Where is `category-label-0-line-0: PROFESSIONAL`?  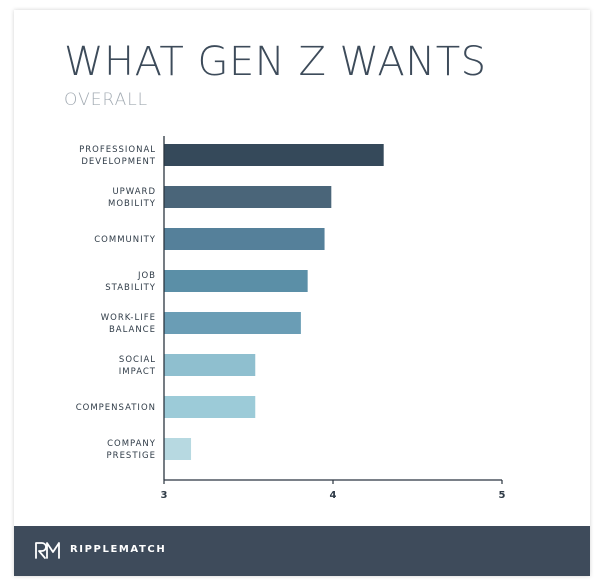
category-label-0-line-0: PROFESSIONAL is located at coordinates (117, 150).